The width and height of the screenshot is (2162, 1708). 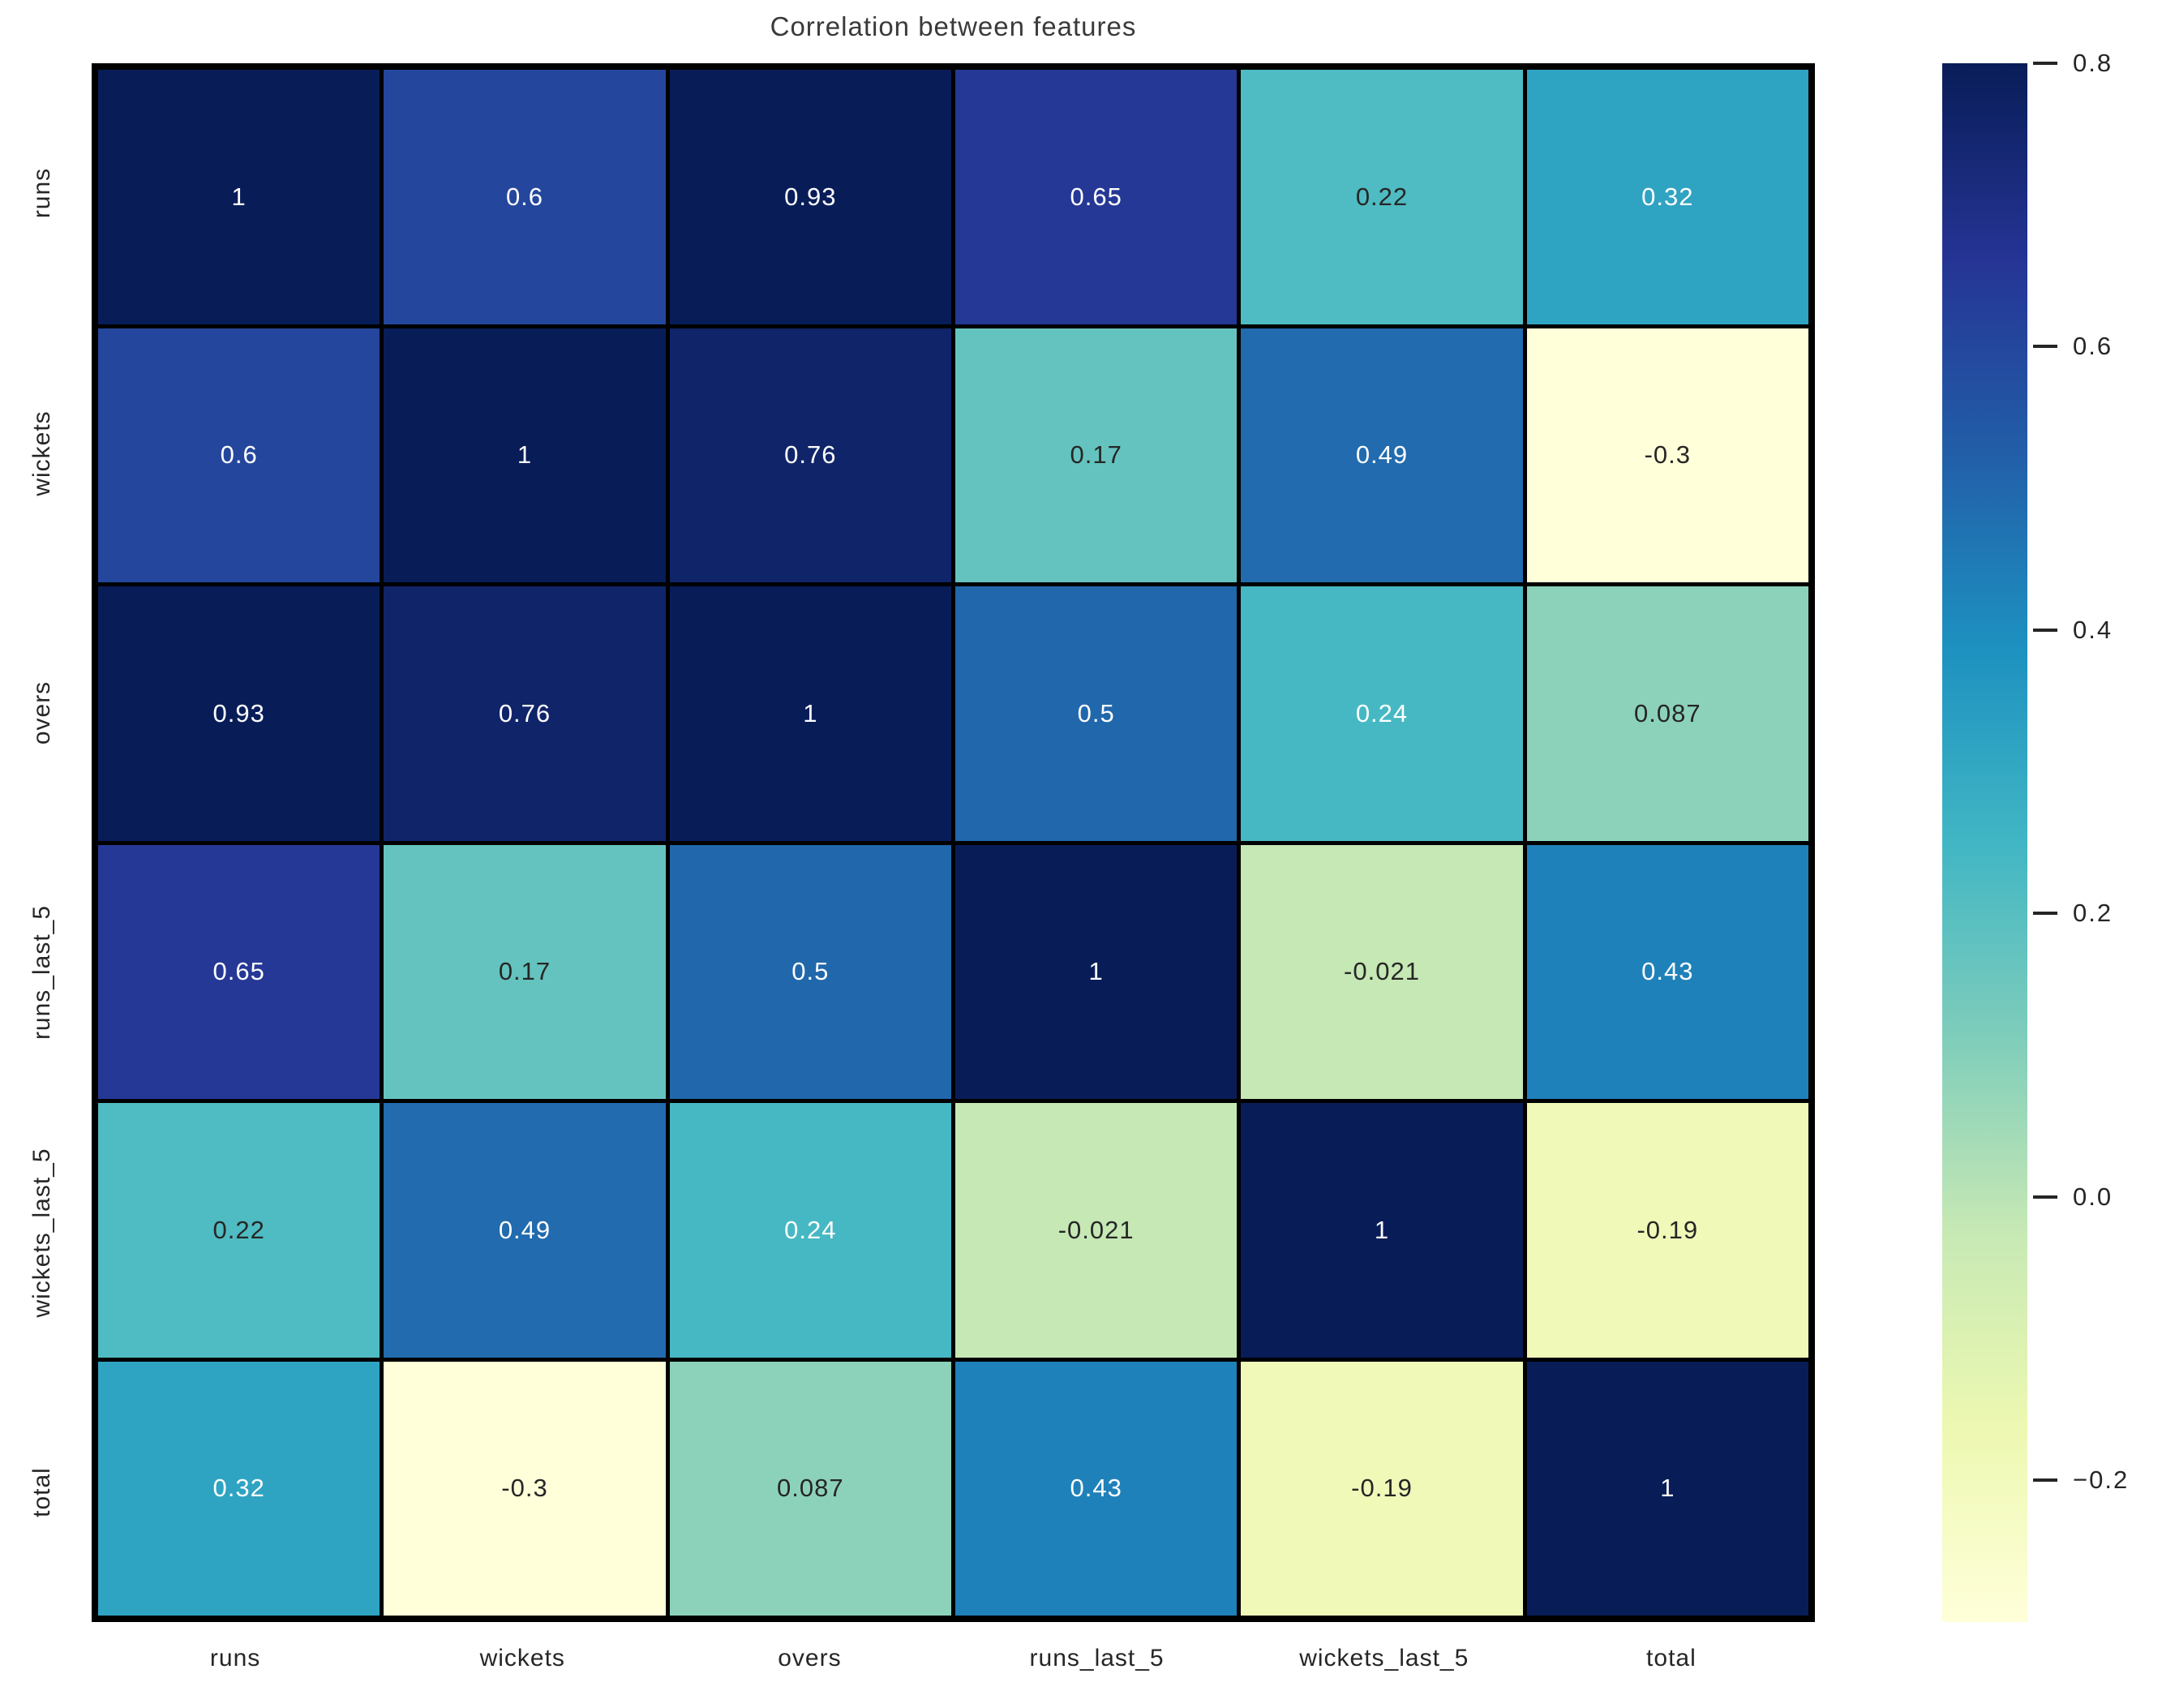 I want to click on heatmap-cell-runs_last_5-runs: 0.65, so click(x=239, y=971).